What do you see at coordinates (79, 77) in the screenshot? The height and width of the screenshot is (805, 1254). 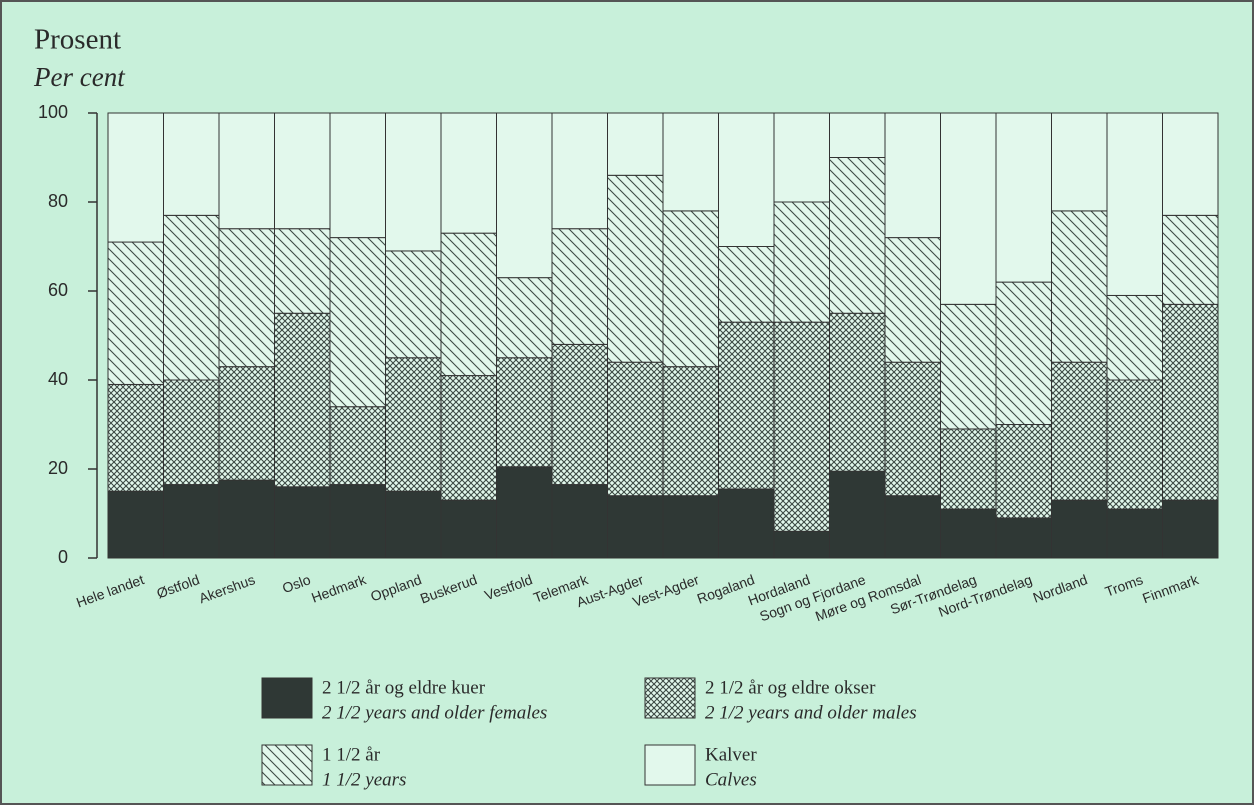 I see `chart-subtitle: Per cent` at bounding box center [79, 77].